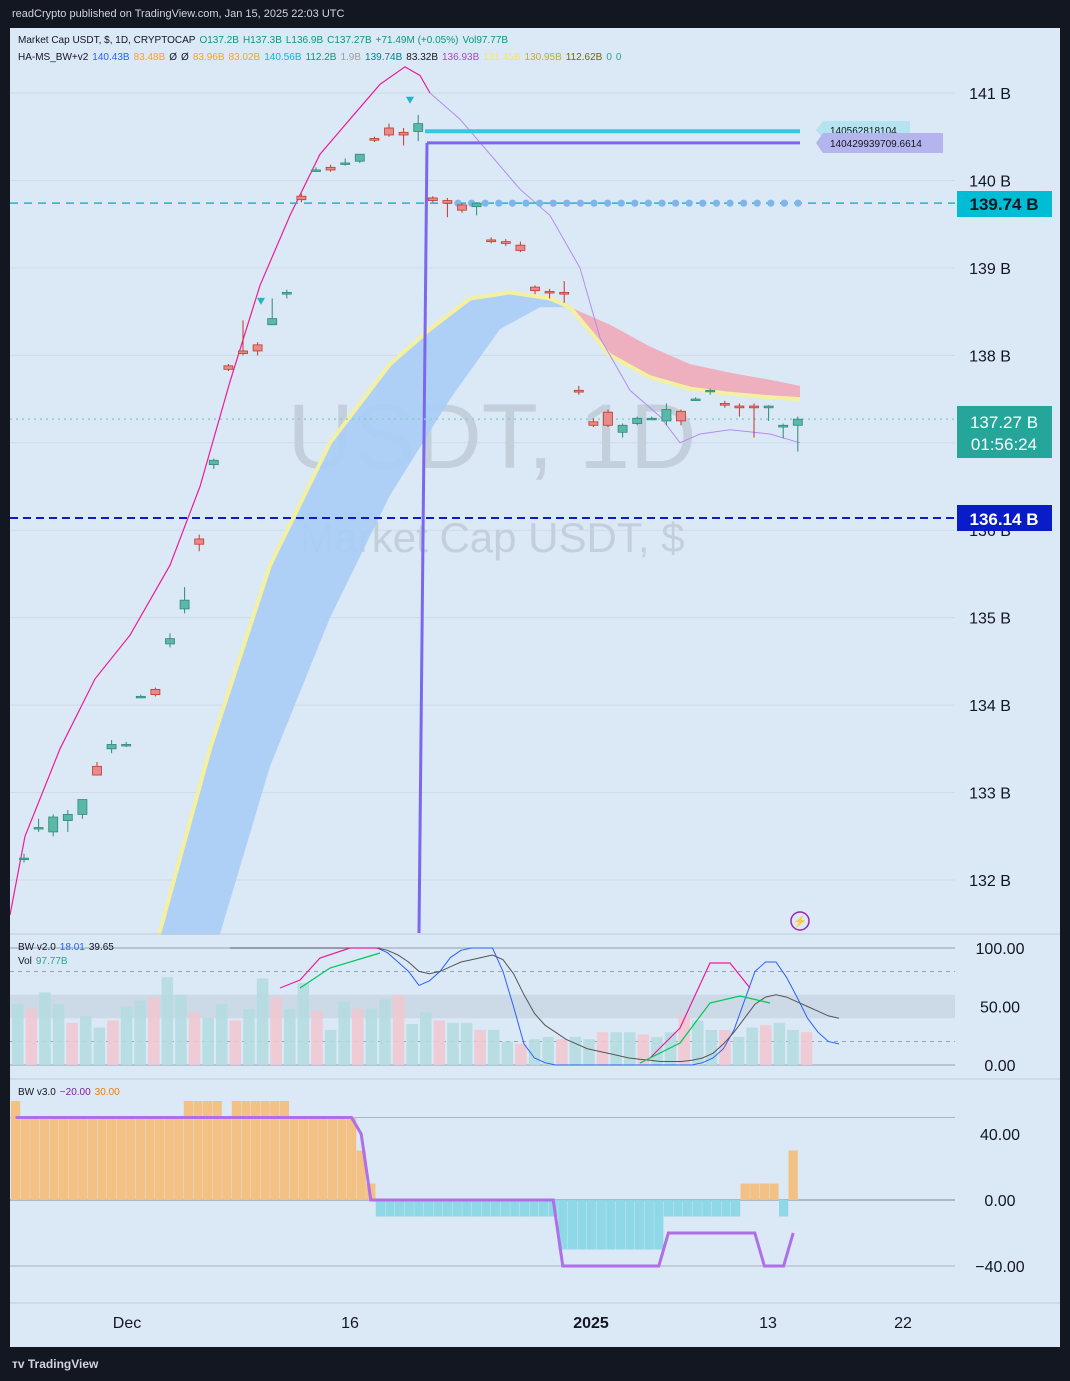  Describe the element at coordinates (999, 1267) in the screenshot. I see `bw3-tick-label: −40.00` at that location.